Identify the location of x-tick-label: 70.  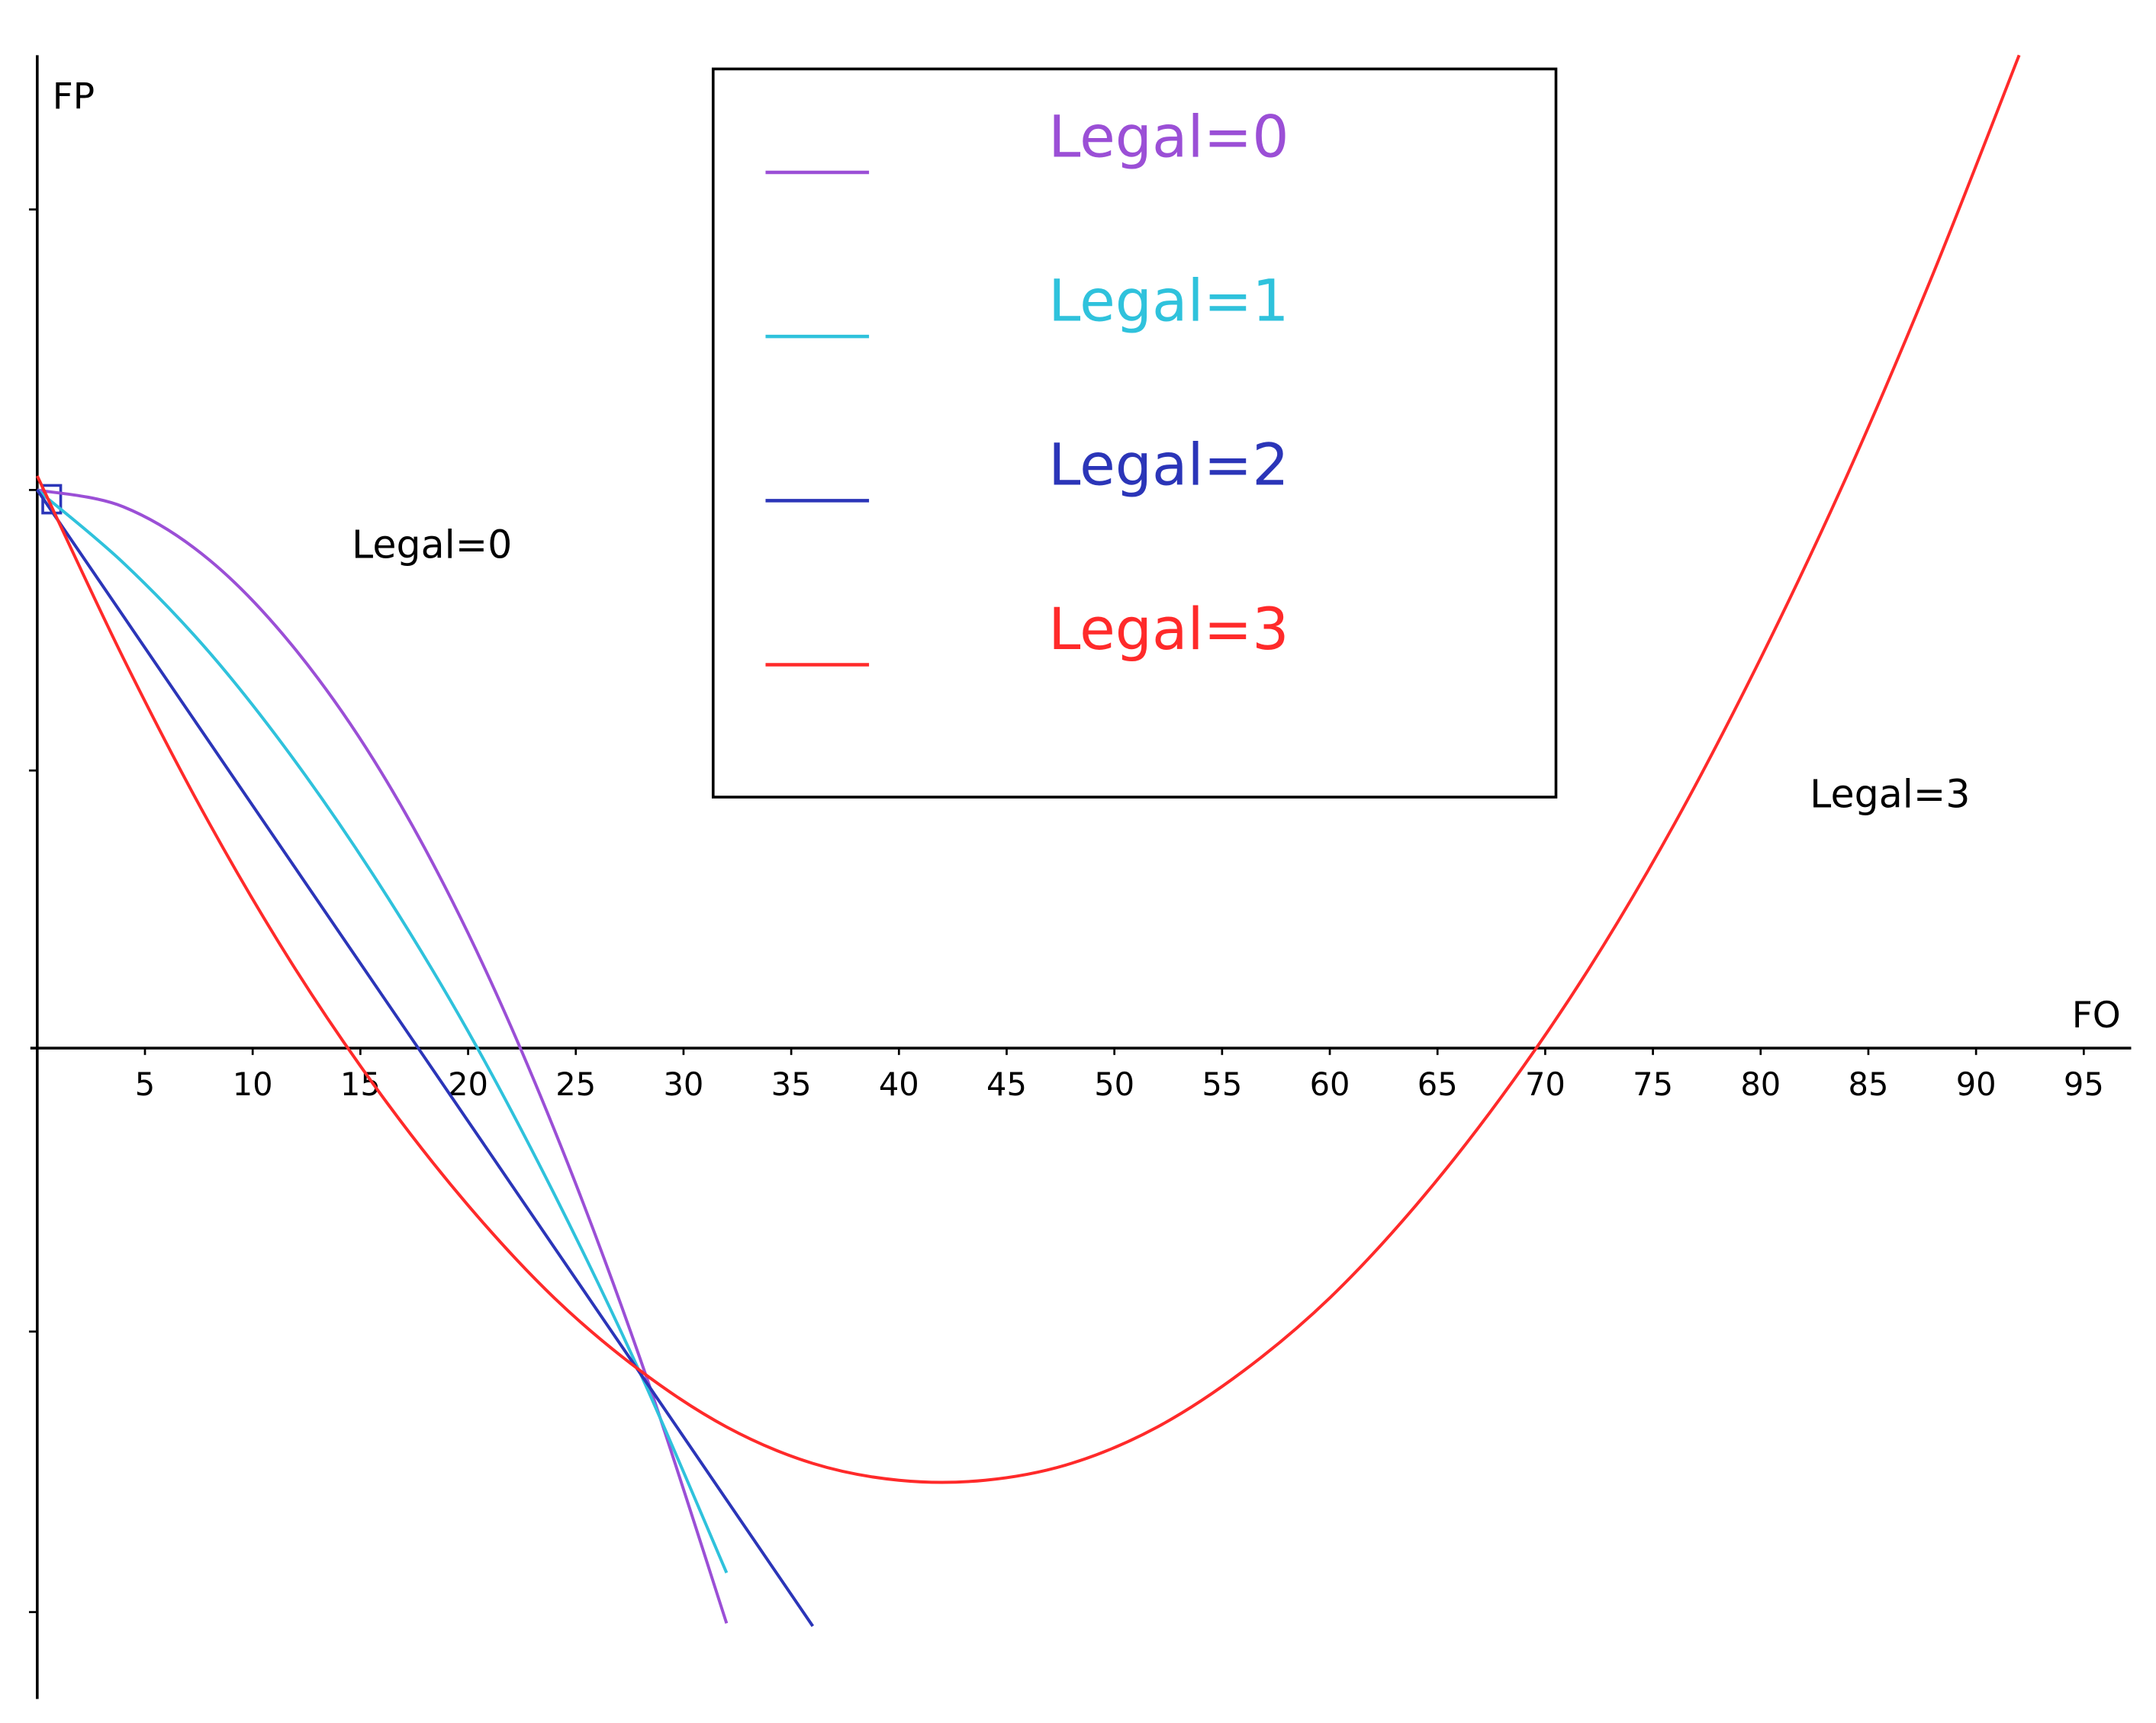
(1545, 1084).